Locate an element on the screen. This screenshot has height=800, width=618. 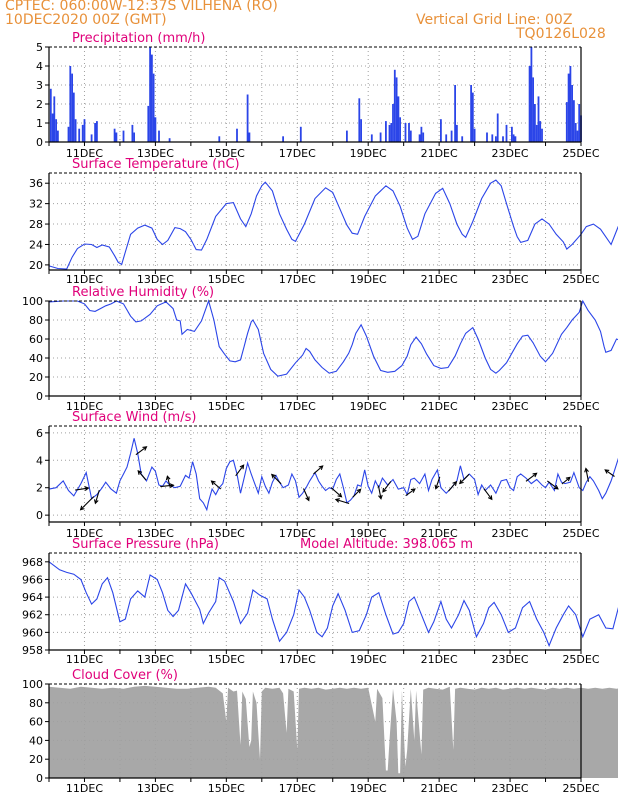
y-tick-label: 100 is located at coordinates (32, 301).